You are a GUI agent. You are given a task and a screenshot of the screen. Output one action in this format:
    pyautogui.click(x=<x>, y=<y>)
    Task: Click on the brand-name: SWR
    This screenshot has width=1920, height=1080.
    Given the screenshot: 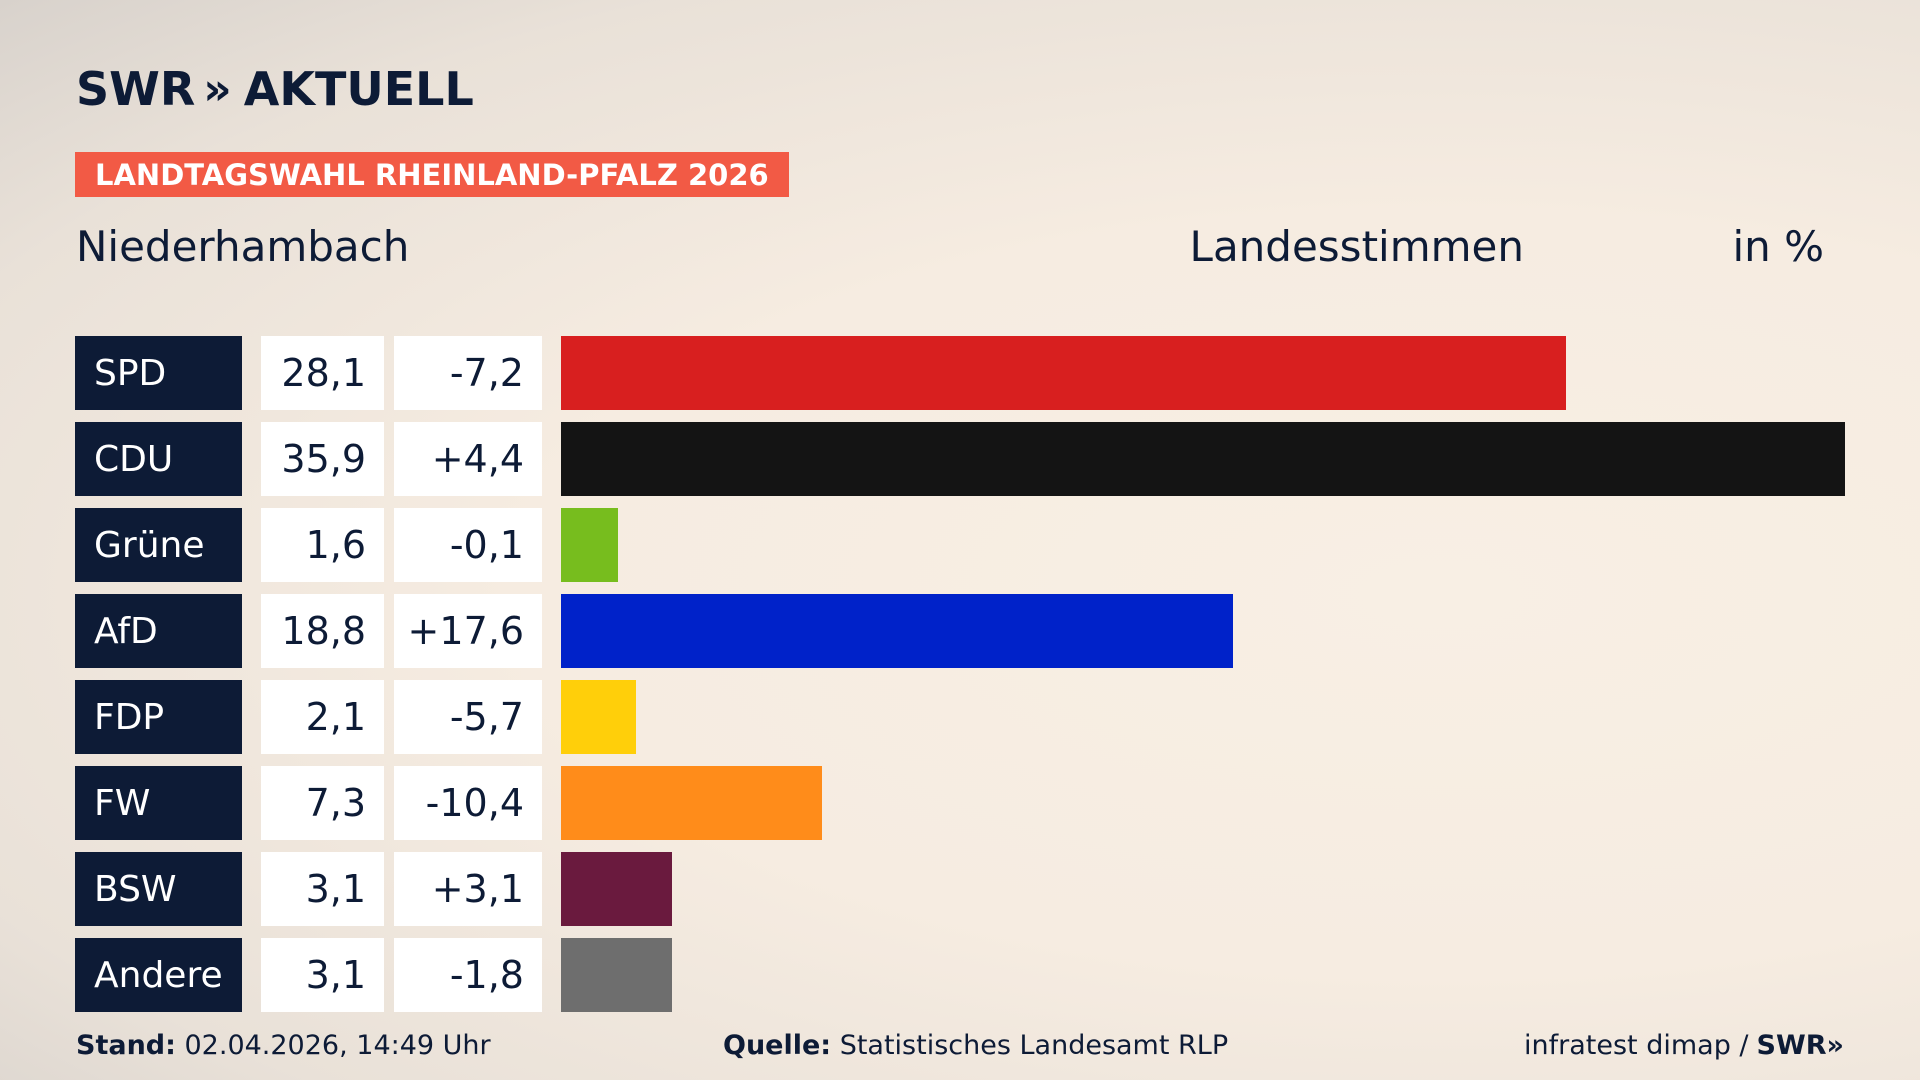 What is the action you would take?
    pyautogui.click(x=136, y=89)
    